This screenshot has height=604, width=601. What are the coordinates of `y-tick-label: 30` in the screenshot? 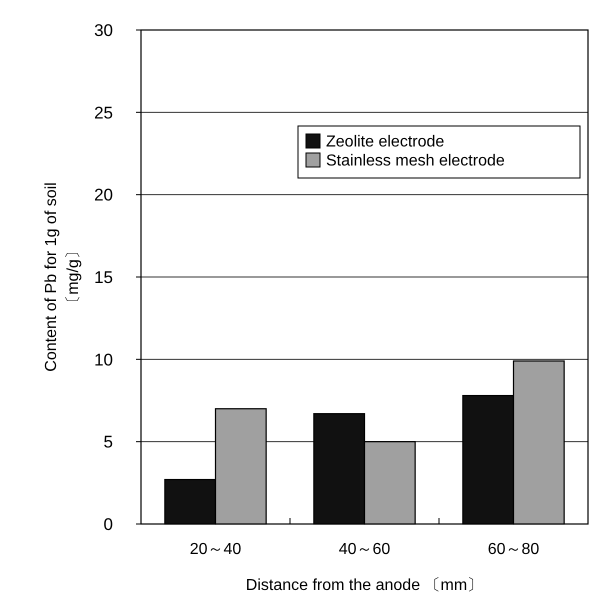 It's located at (103, 30).